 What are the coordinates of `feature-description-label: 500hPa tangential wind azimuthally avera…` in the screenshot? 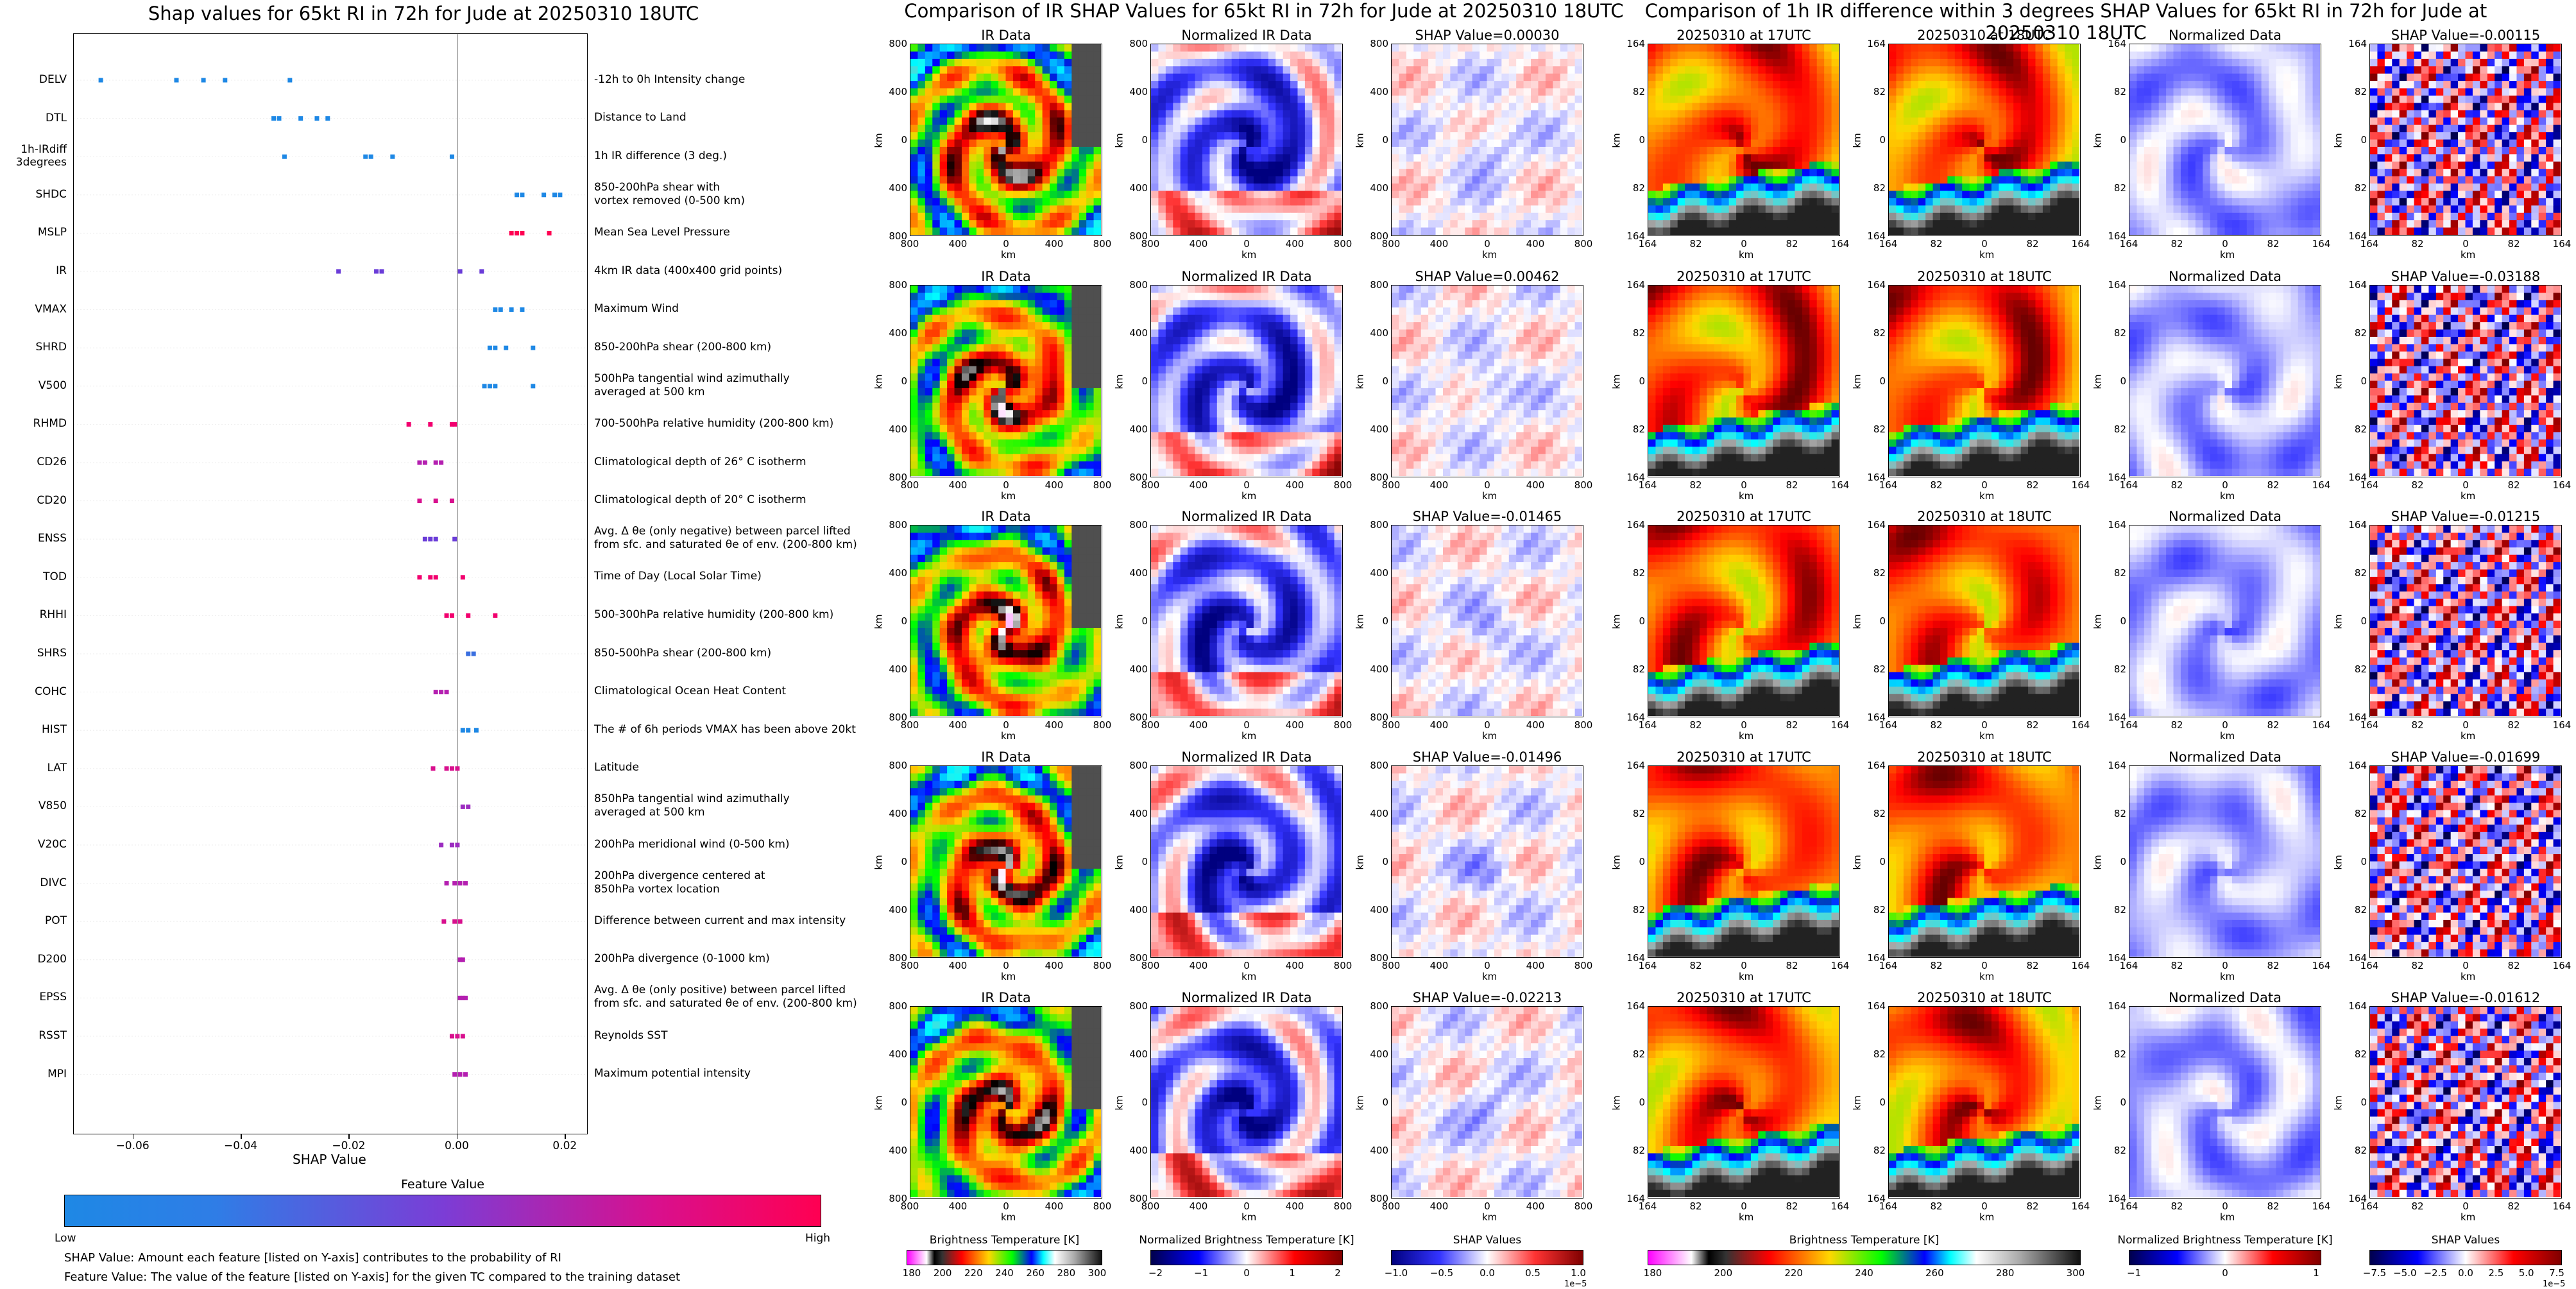 It's located at (692, 386).